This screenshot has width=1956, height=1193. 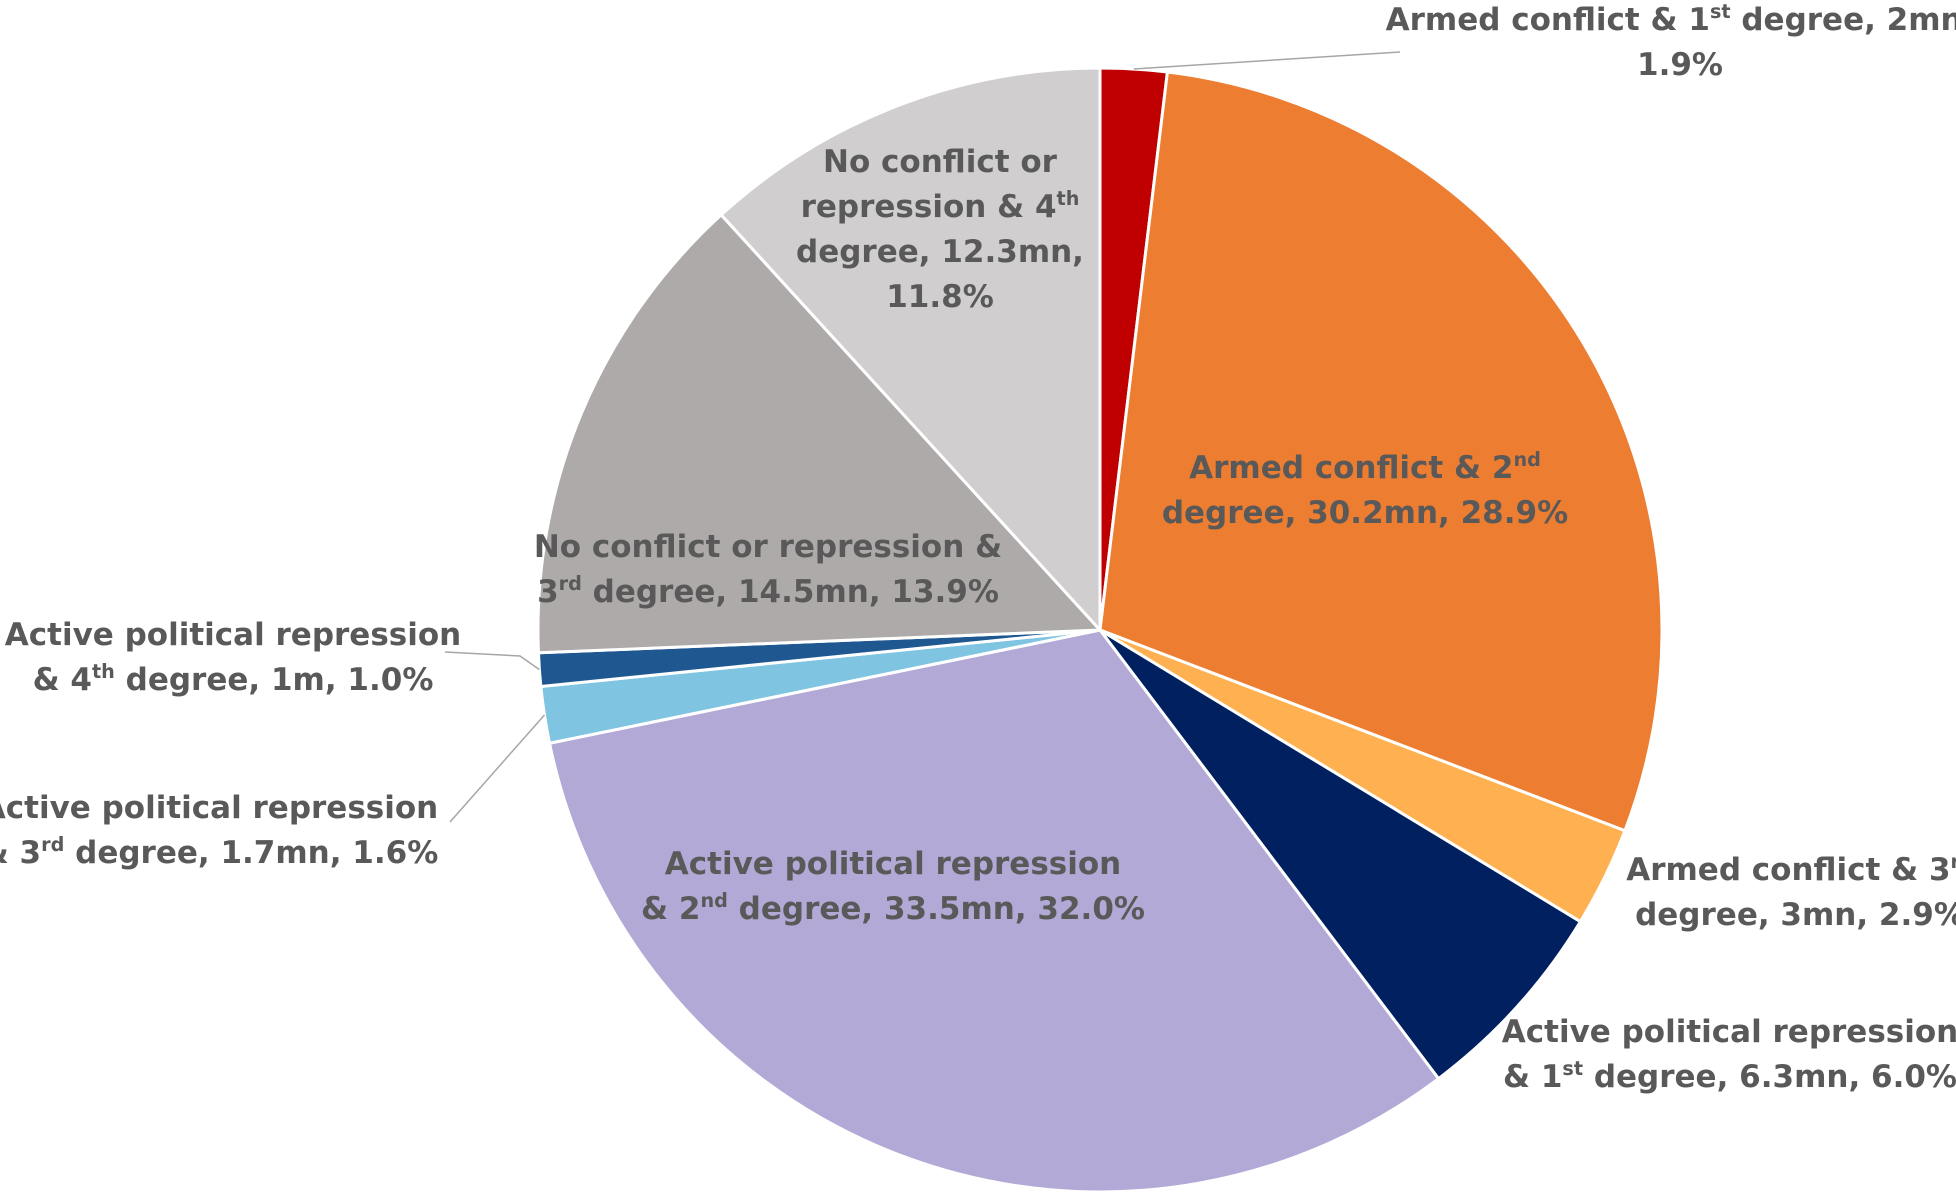 I want to click on data-label-line: Armed conflict & 1st degree, 2mn,, so click(x=1671, y=19).